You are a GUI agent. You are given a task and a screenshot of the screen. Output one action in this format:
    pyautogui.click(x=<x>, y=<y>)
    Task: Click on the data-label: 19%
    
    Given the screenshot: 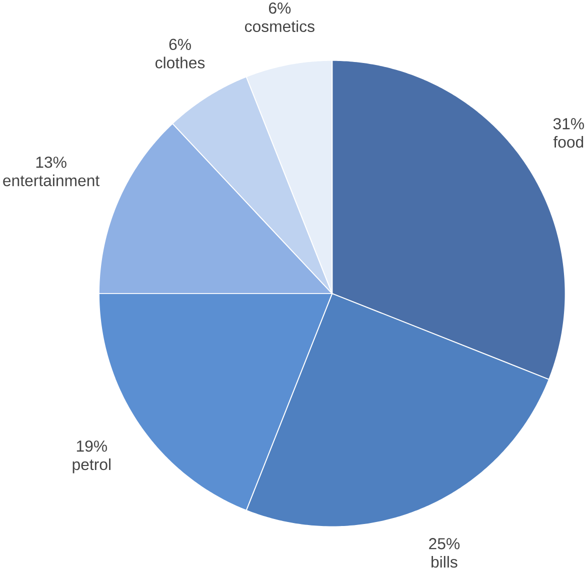 What is the action you would take?
    pyautogui.click(x=91, y=446)
    